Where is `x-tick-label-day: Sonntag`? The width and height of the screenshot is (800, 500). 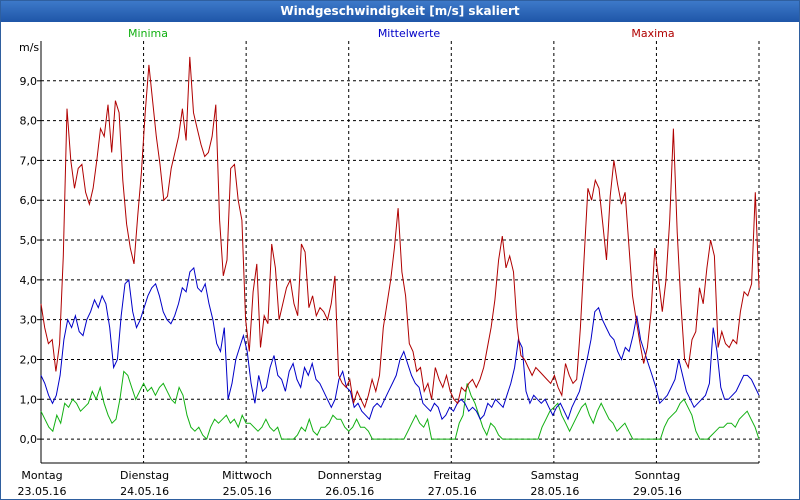
x-tick-label-day: Sonntag is located at coordinates (658, 475).